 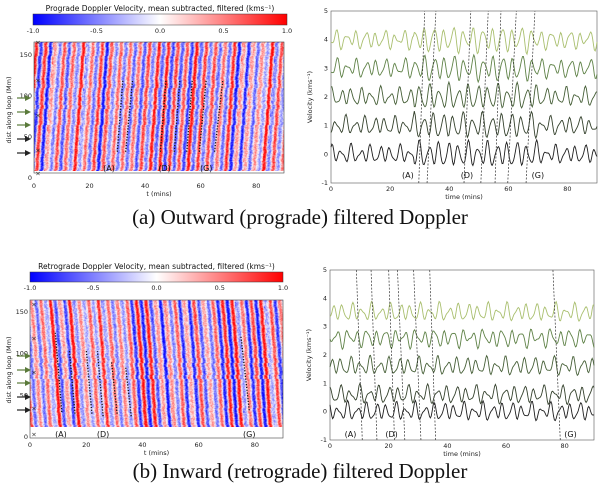 I want to click on prograde-doppler-map, so click(x=159, y=106).